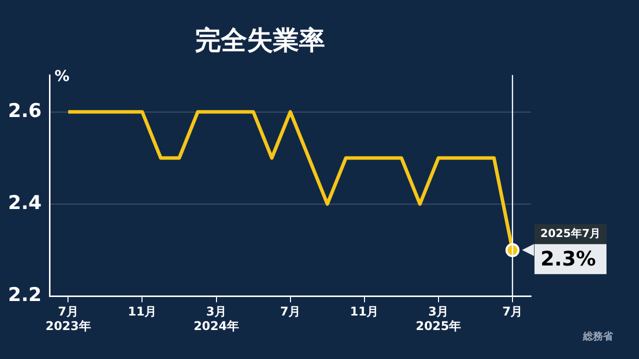  Describe the element at coordinates (216, 318) in the screenshot. I see `x-tick-label: 3月 2024年` at that location.